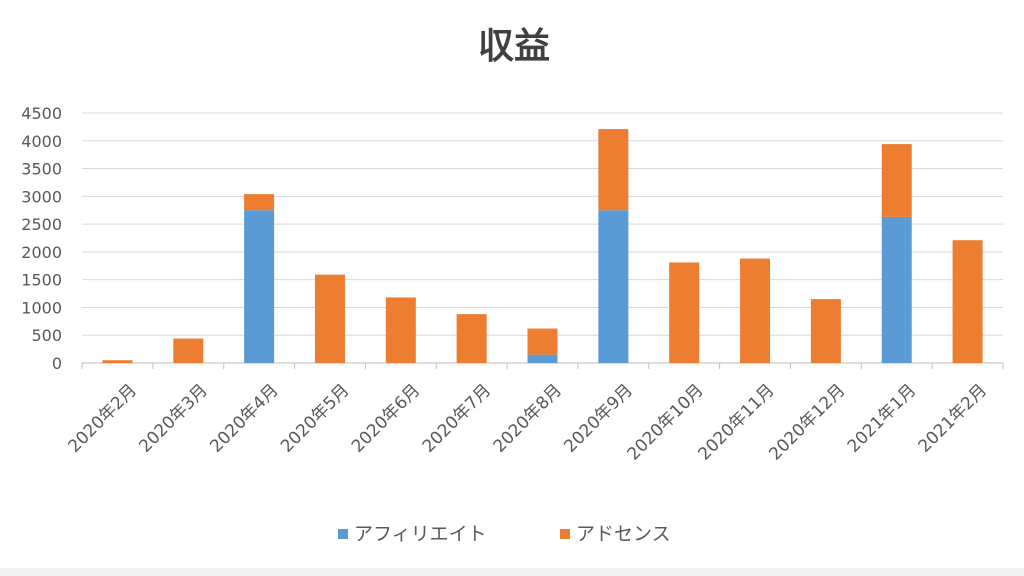 Image resolution: width=1024 pixels, height=576 pixels. I want to click on y-tick-label: 1000, so click(41, 307).